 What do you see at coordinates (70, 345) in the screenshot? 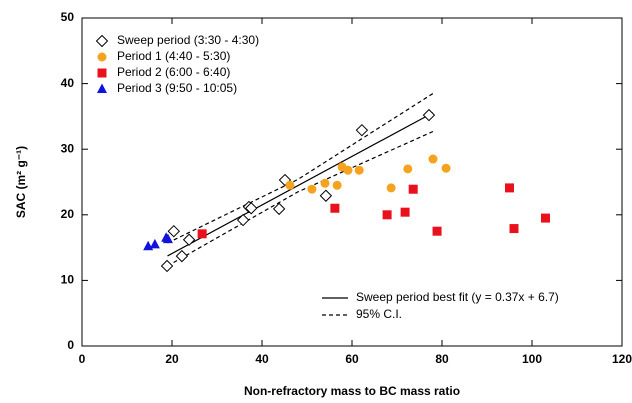
I see `y-tick-label: 0` at bounding box center [70, 345].